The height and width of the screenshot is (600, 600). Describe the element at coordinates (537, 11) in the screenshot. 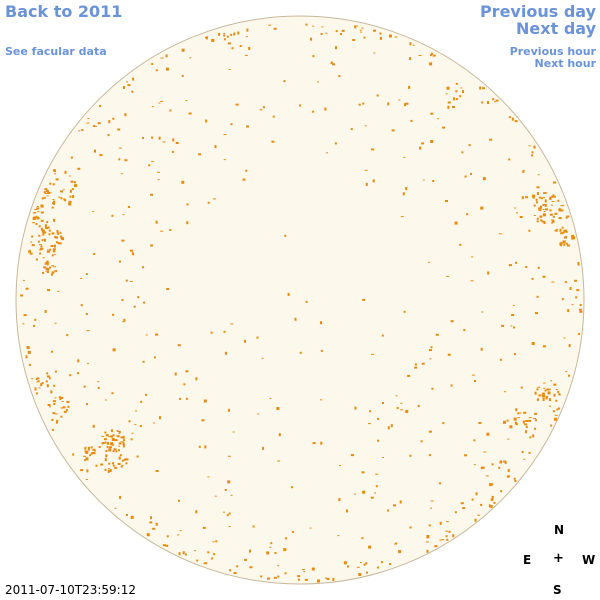

I see `previous-day-link: Previous day` at that location.